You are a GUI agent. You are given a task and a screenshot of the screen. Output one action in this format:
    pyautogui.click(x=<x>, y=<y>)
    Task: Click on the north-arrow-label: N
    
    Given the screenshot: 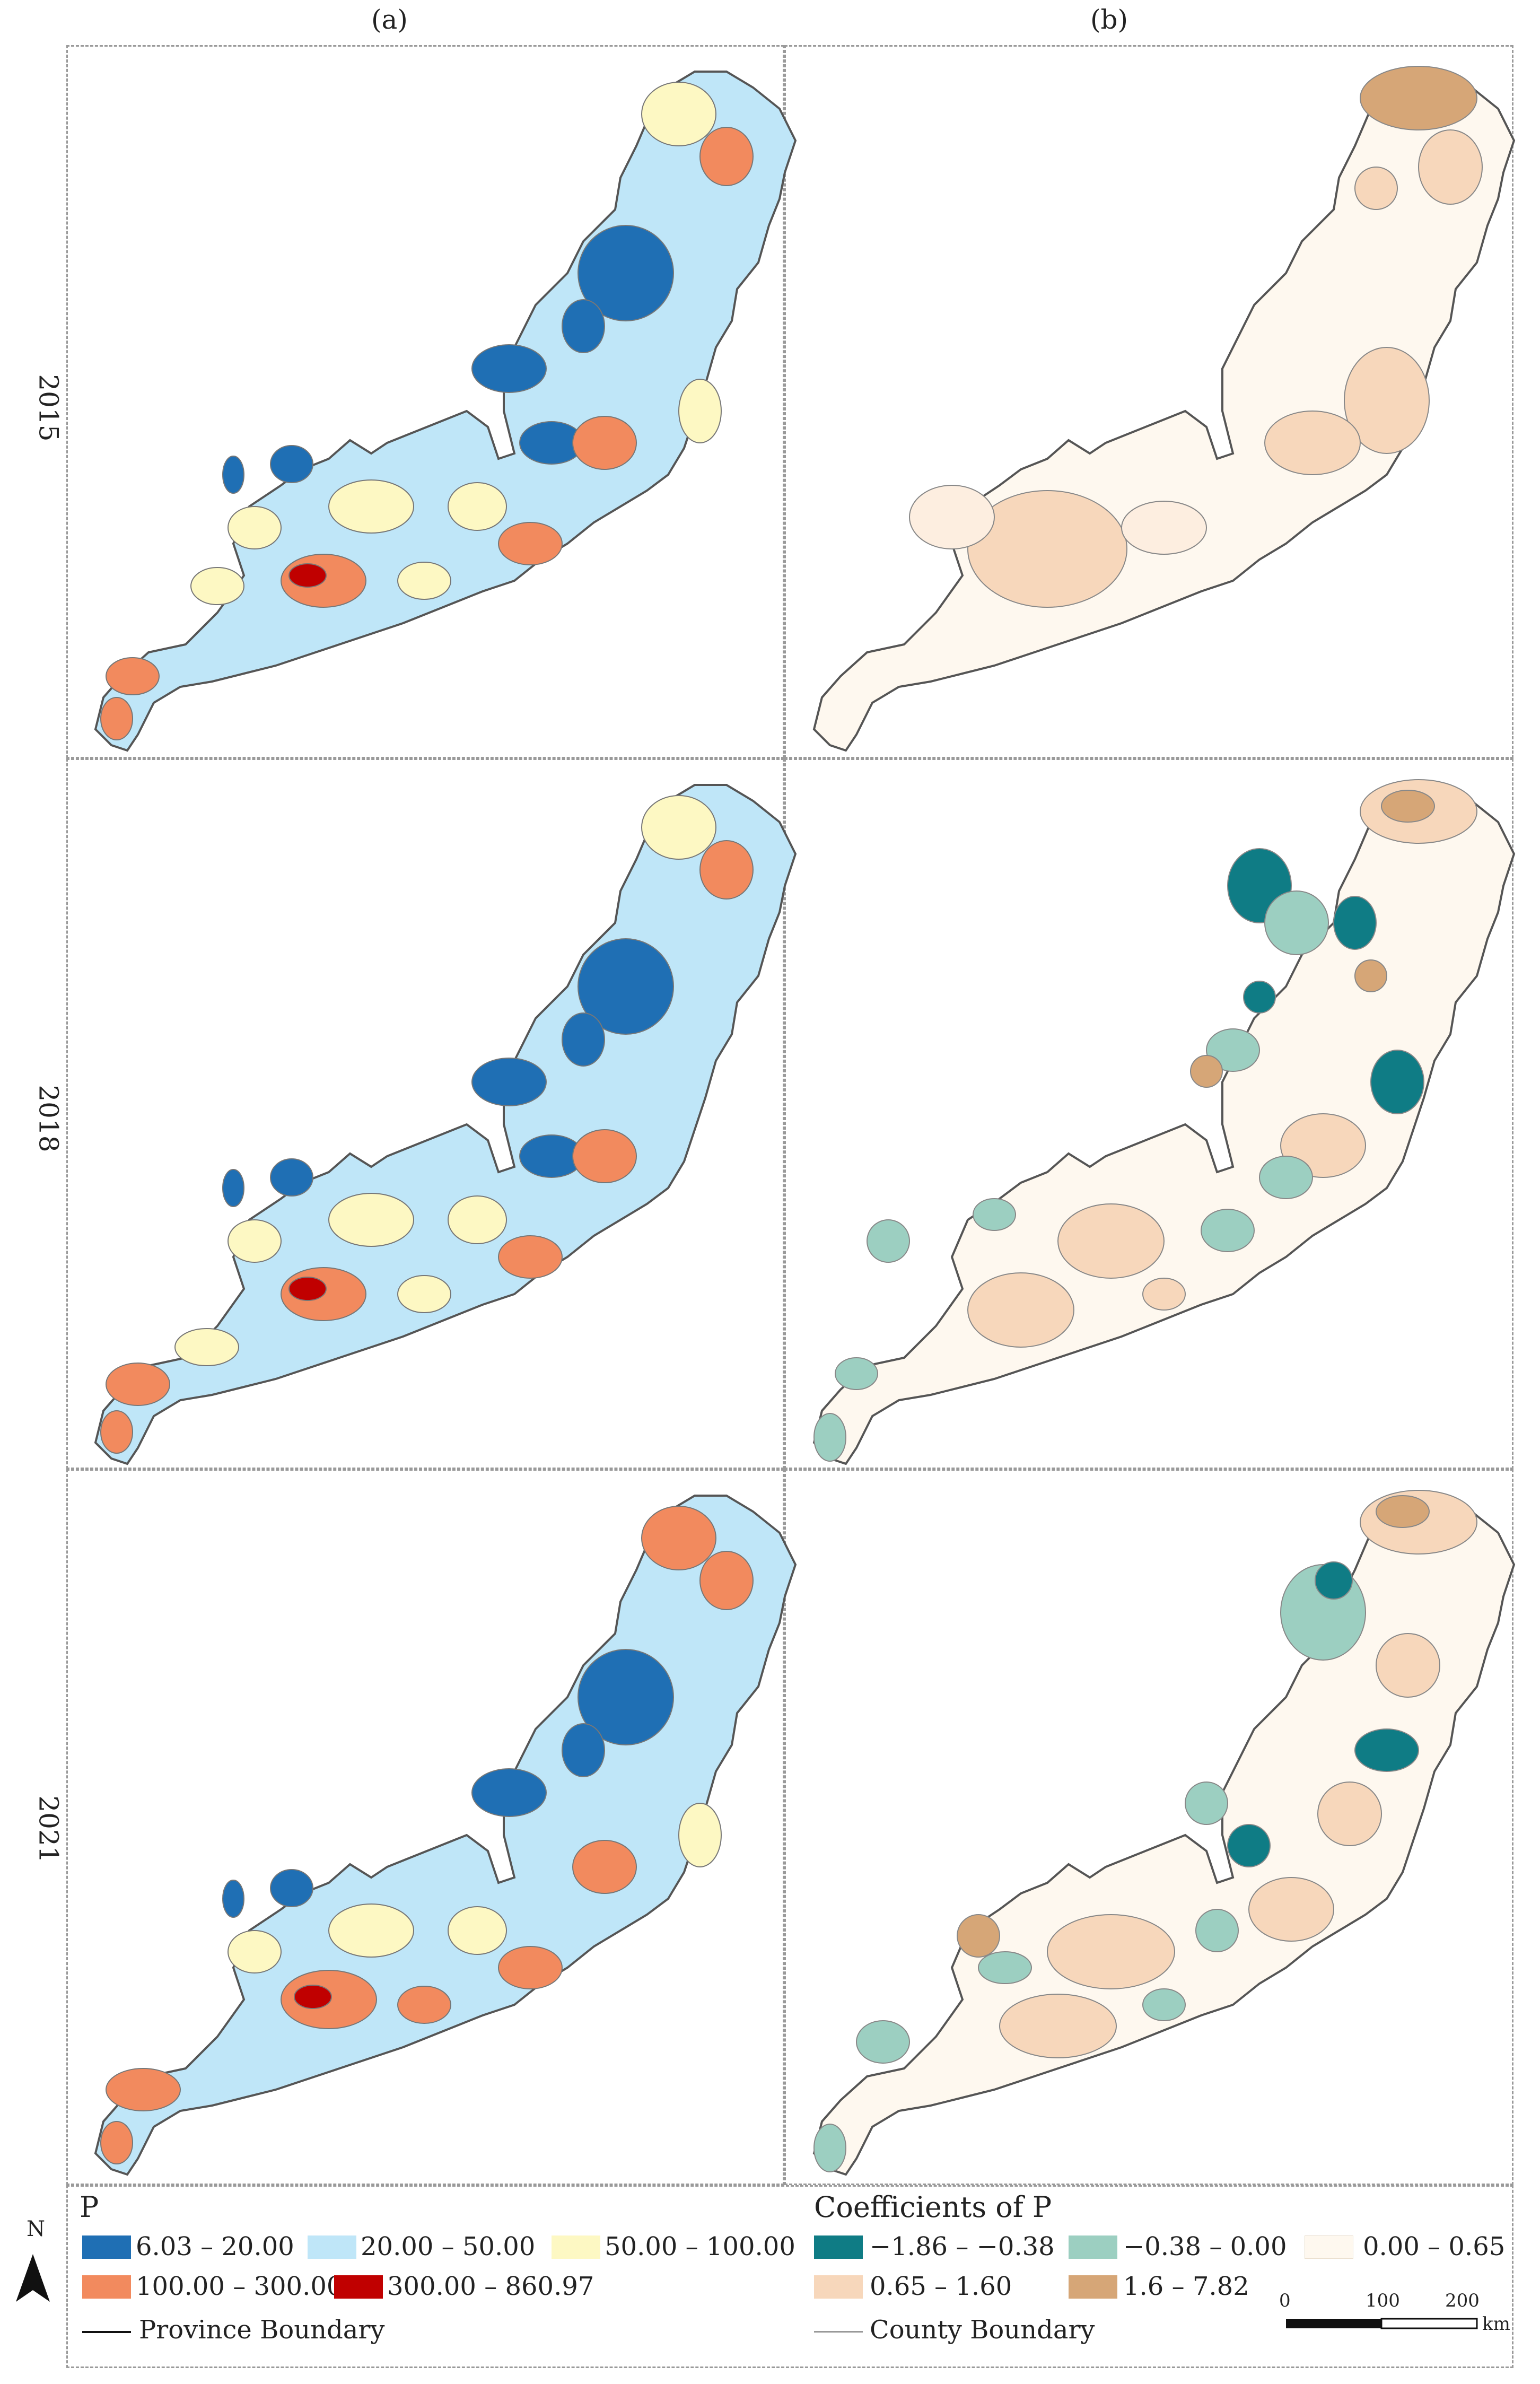 What is the action you would take?
    pyautogui.click(x=36, y=2229)
    